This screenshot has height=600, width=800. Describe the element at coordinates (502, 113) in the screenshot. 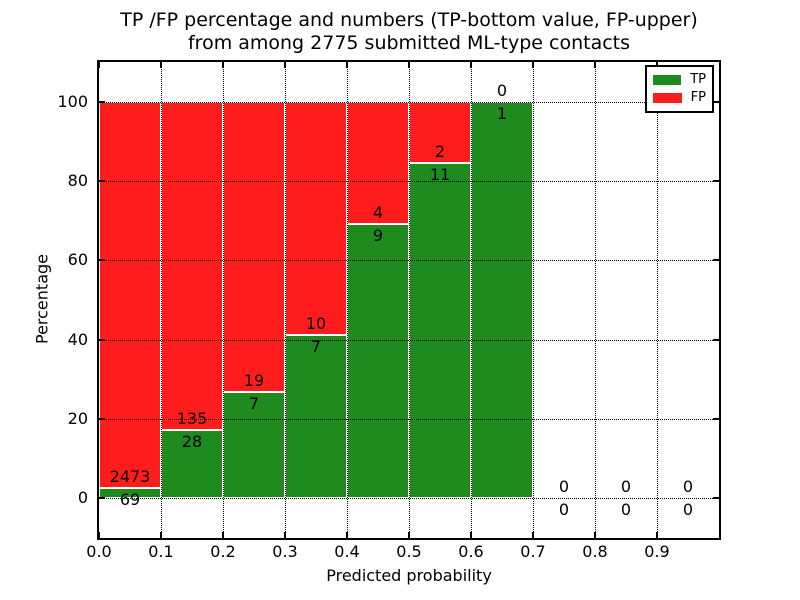

I see `tp-count-bin6: 1` at that location.